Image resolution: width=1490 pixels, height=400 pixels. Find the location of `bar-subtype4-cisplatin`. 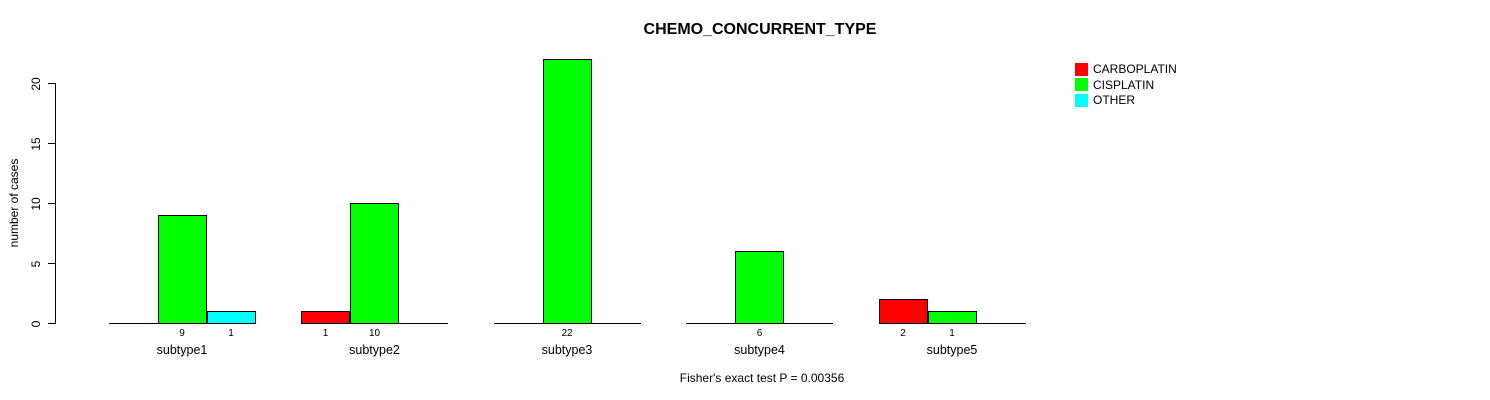

bar-subtype4-cisplatin is located at coordinates (759, 287).